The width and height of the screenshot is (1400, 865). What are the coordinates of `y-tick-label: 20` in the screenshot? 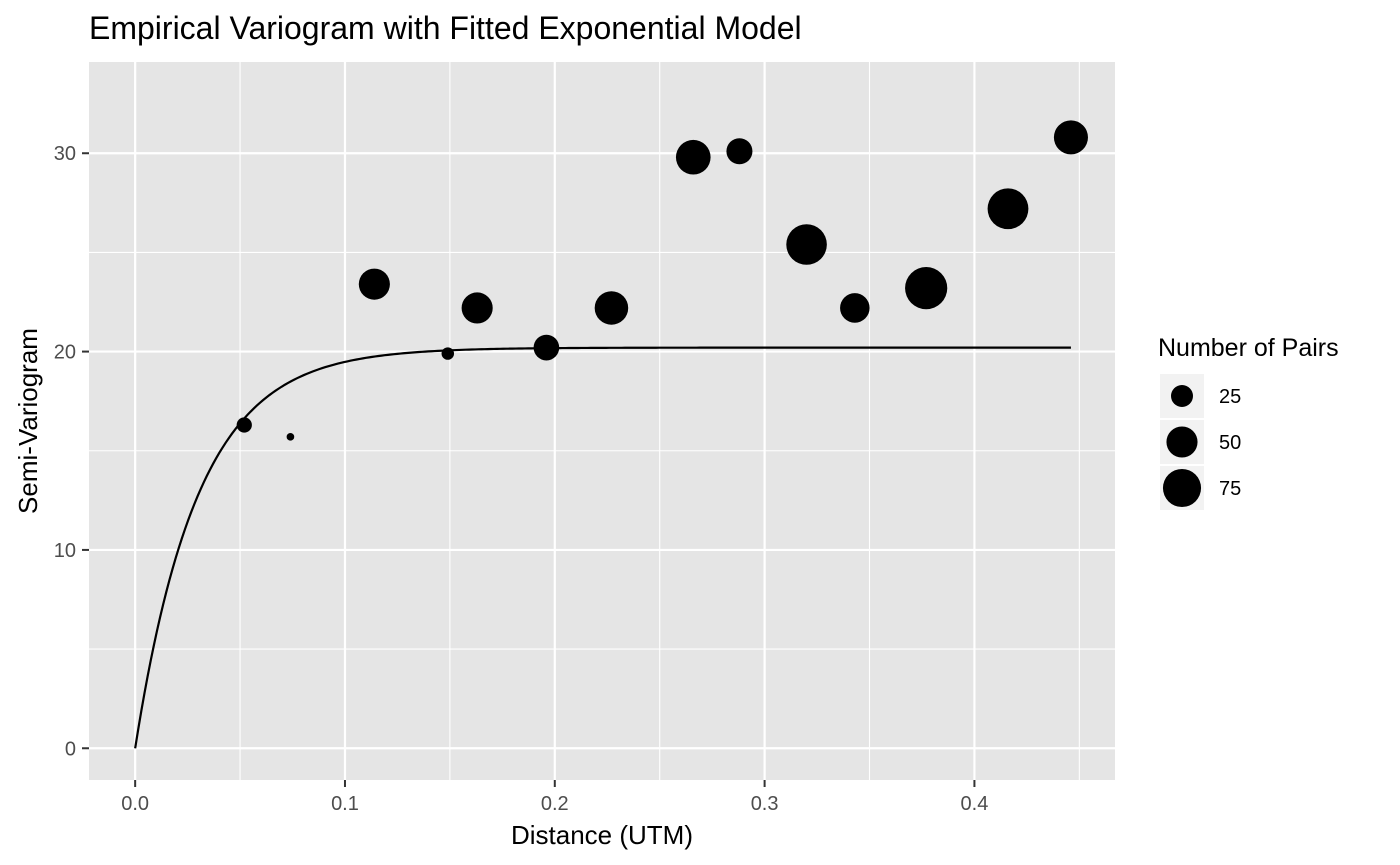 It's located at (65, 353).